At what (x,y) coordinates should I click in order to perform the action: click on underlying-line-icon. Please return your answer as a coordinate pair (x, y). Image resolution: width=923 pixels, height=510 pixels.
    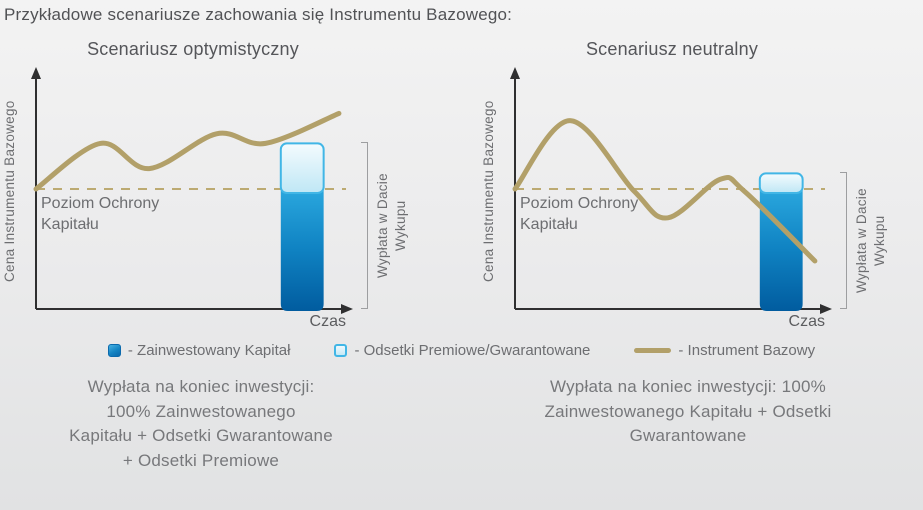
    Looking at the image, I should click on (653, 350).